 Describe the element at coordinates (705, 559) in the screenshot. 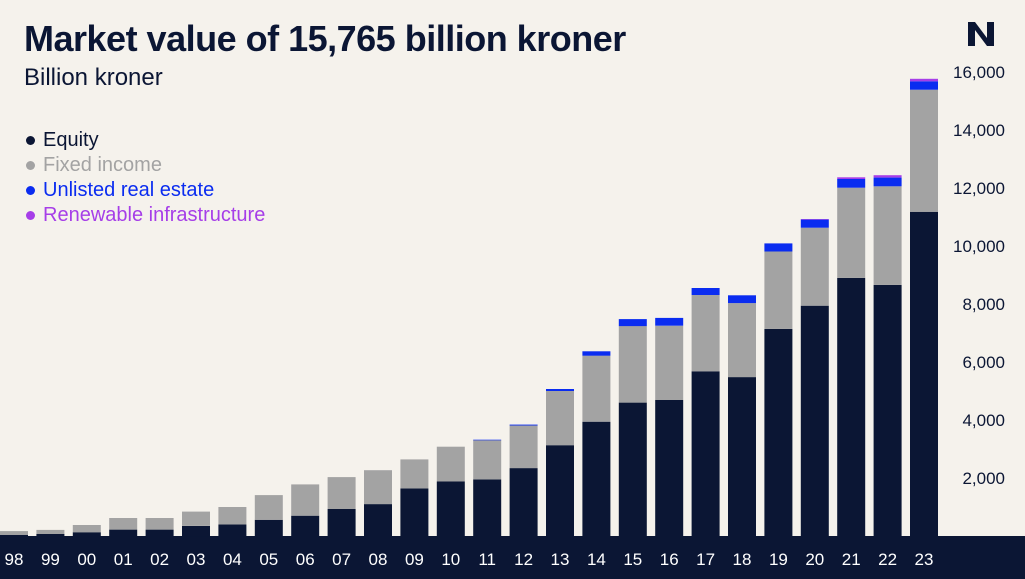

I see `x-tick-label-17: 17` at that location.